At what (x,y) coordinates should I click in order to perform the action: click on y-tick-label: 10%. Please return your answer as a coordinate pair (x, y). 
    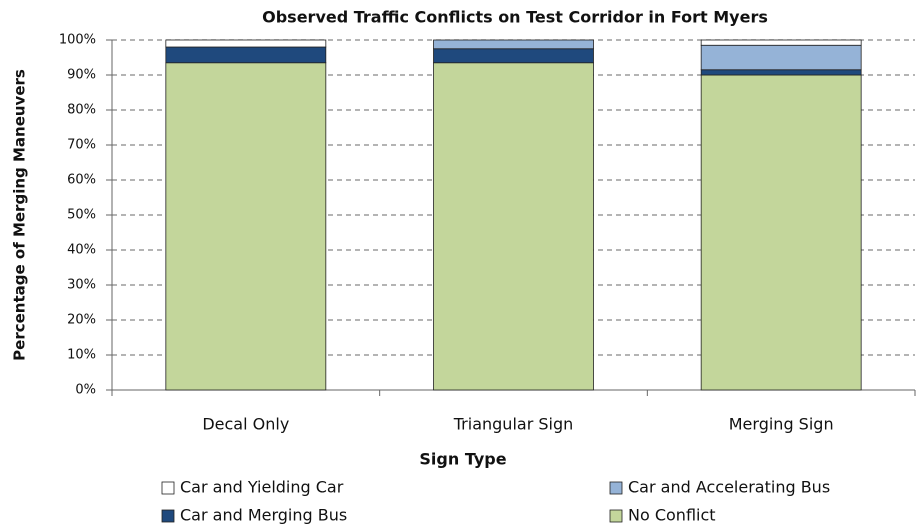
    Looking at the image, I should click on (81, 355).